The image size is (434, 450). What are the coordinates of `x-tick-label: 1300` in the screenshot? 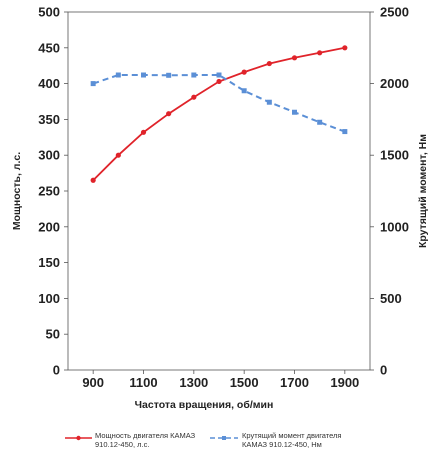 It's located at (193, 382).